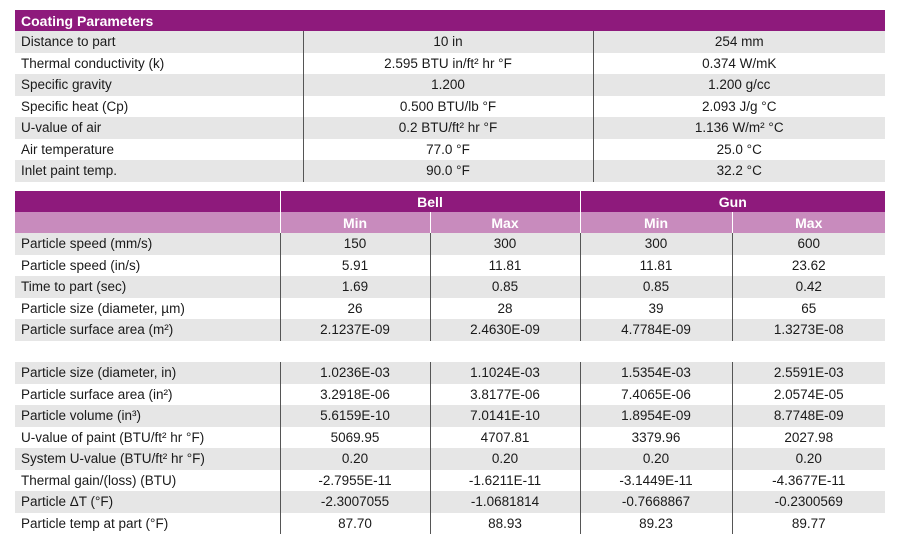 This screenshot has height=550, width=900. What do you see at coordinates (655, 308) in the screenshot?
I see `gun-min-value: 39` at bounding box center [655, 308].